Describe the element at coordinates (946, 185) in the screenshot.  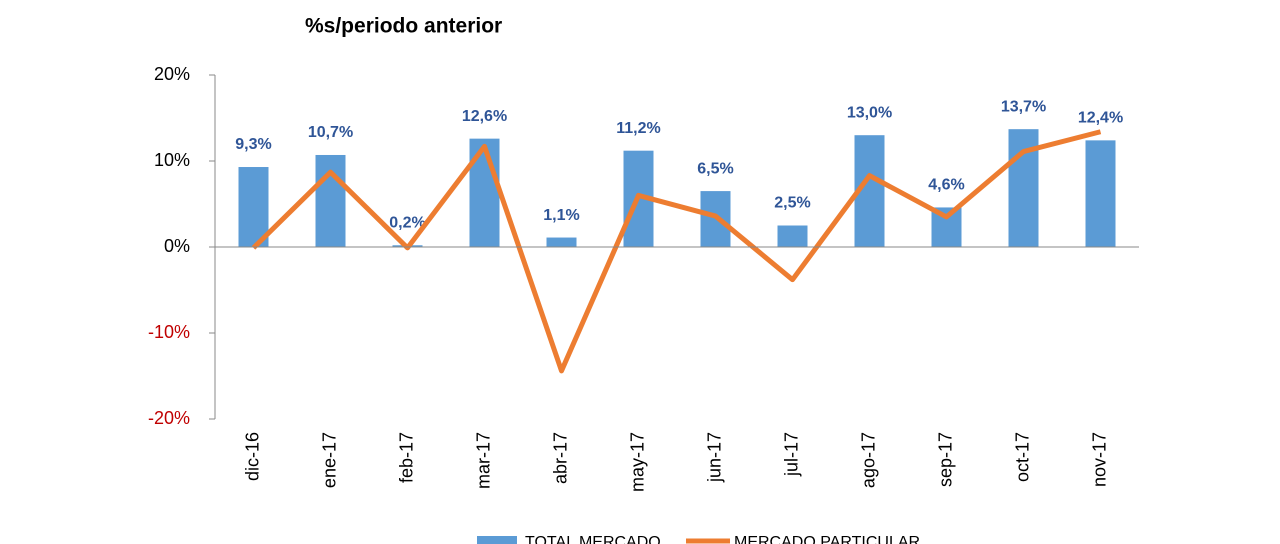
I see `data-label: 4,6%` at that location.